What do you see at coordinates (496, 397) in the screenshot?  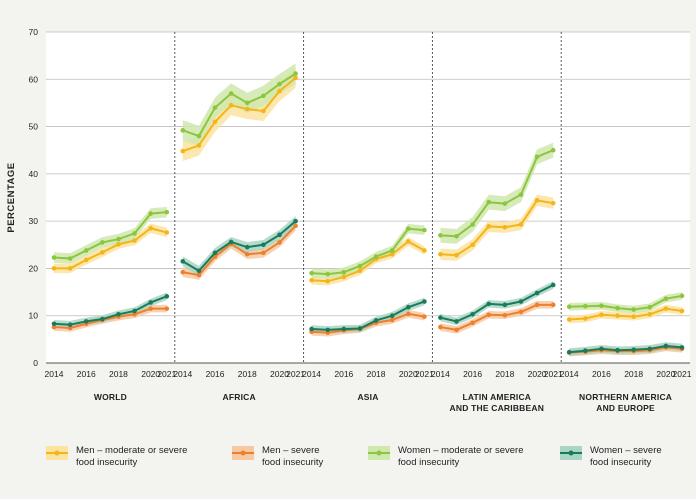 I see `panel-title: LATIN AMERICA` at bounding box center [496, 397].